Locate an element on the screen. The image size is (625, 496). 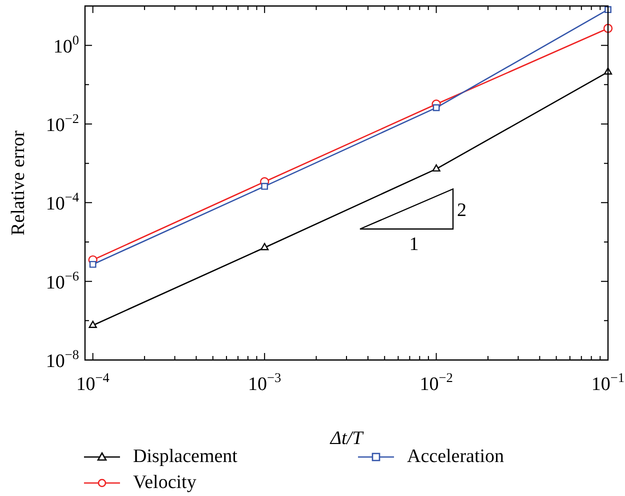
x-axis-title: Δt/T is located at coordinates (346, 438).